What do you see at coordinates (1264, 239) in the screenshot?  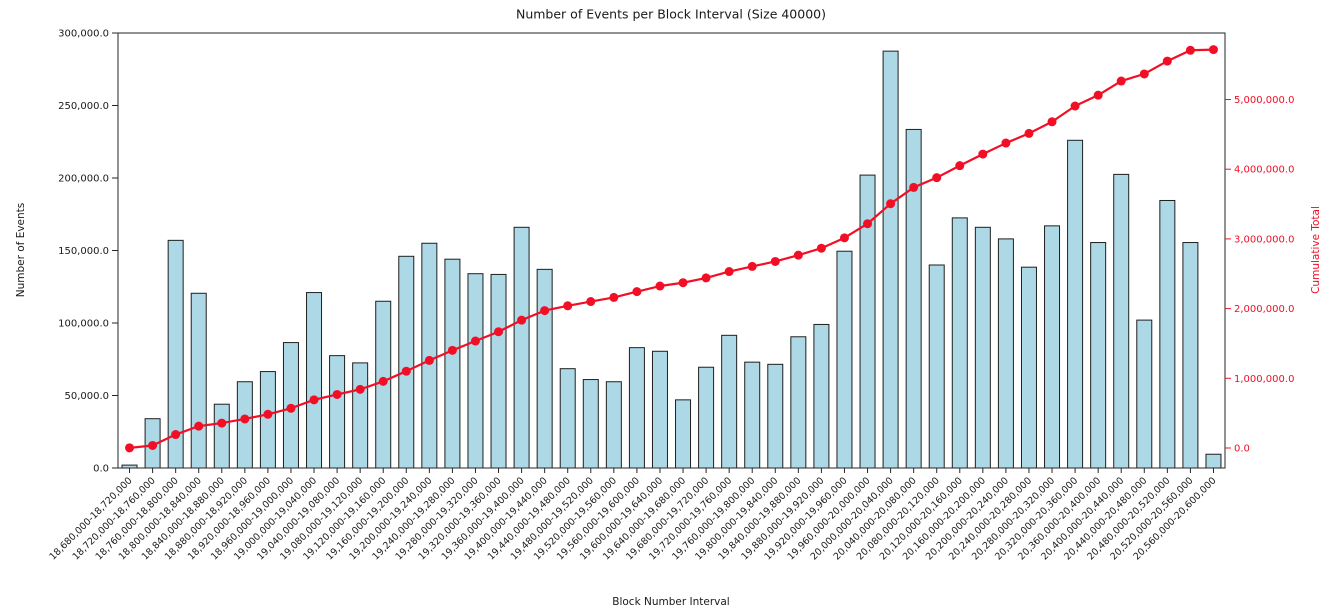 I see `right-tick-label: 3,000,000.0` at bounding box center [1264, 239].